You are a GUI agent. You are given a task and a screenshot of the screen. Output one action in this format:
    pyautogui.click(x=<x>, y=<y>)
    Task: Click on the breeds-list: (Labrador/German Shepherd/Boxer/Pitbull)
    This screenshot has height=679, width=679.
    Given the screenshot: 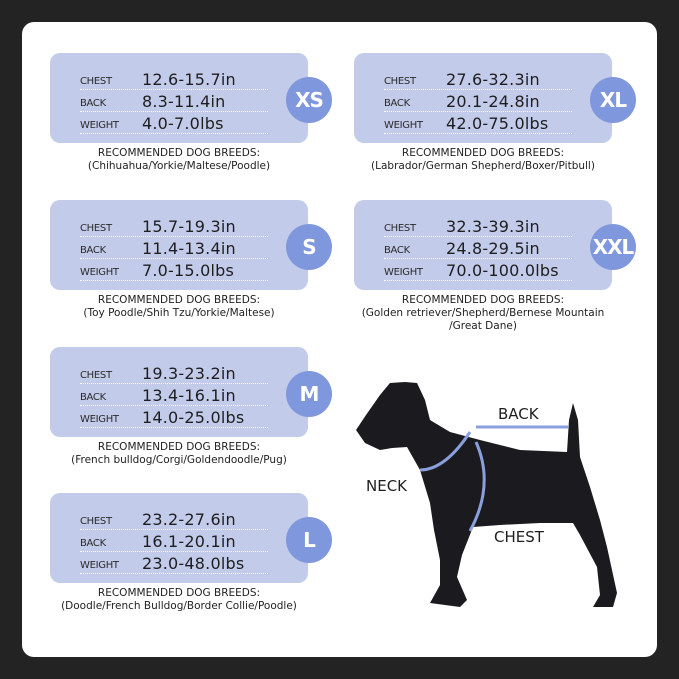 What is the action you would take?
    pyautogui.click(x=483, y=166)
    